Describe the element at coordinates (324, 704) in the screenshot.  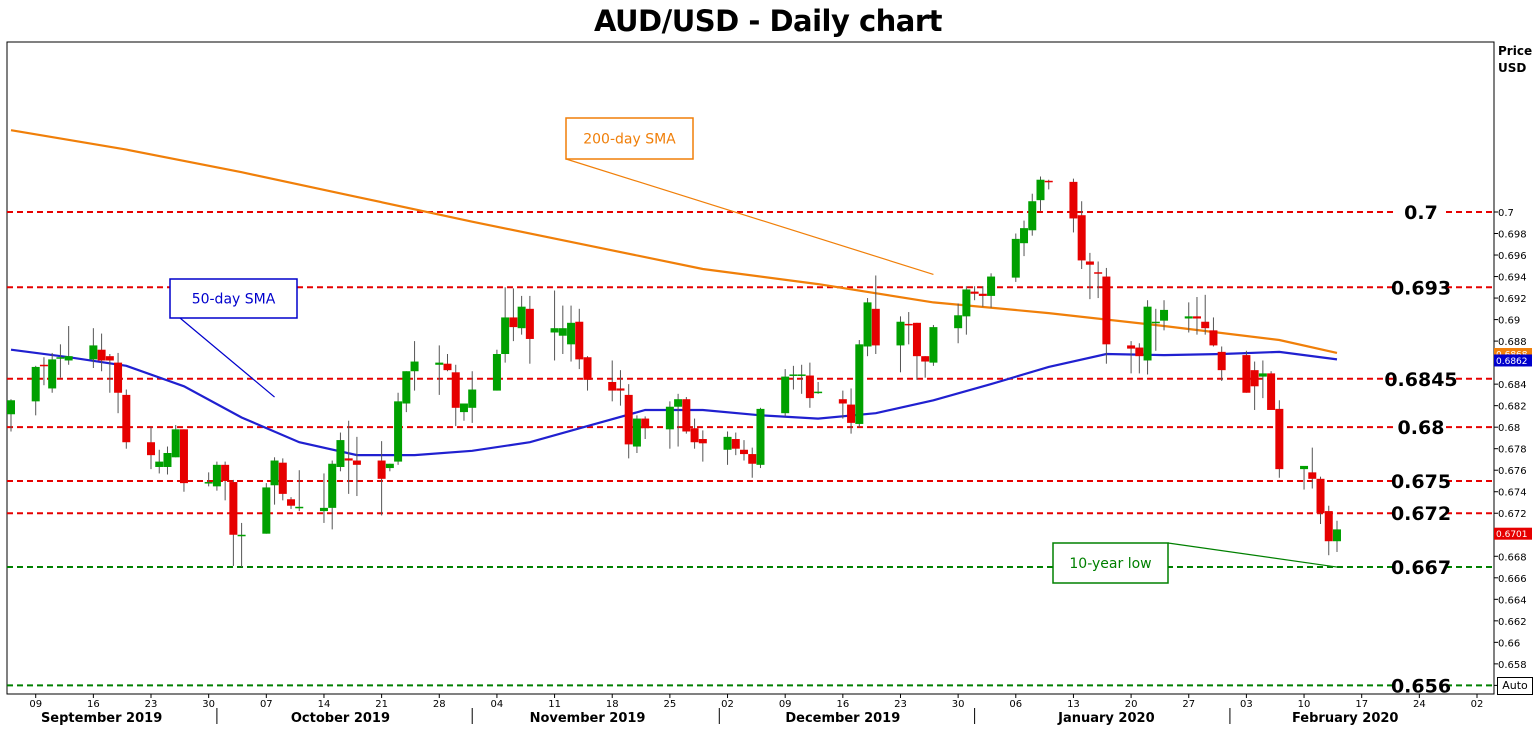
I see `x-tick-label: 14` at that location.